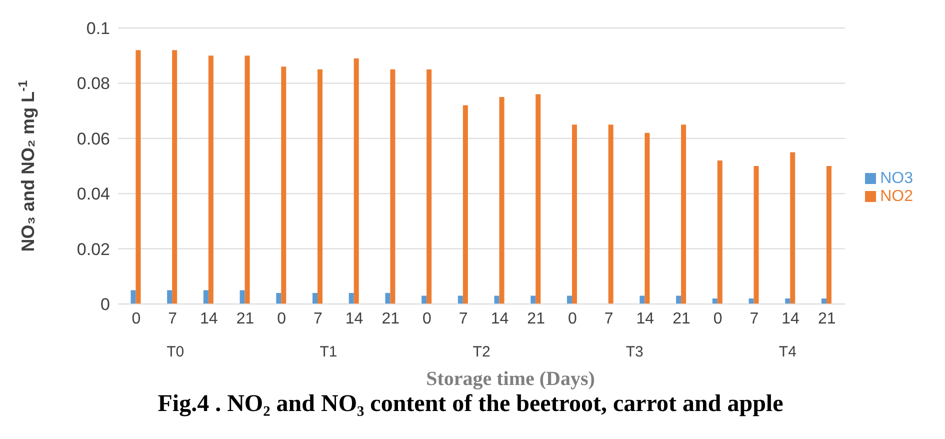 The width and height of the screenshot is (945, 439). What do you see at coordinates (93, 194) in the screenshot?
I see `y-tick-label: 0.04` at bounding box center [93, 194].